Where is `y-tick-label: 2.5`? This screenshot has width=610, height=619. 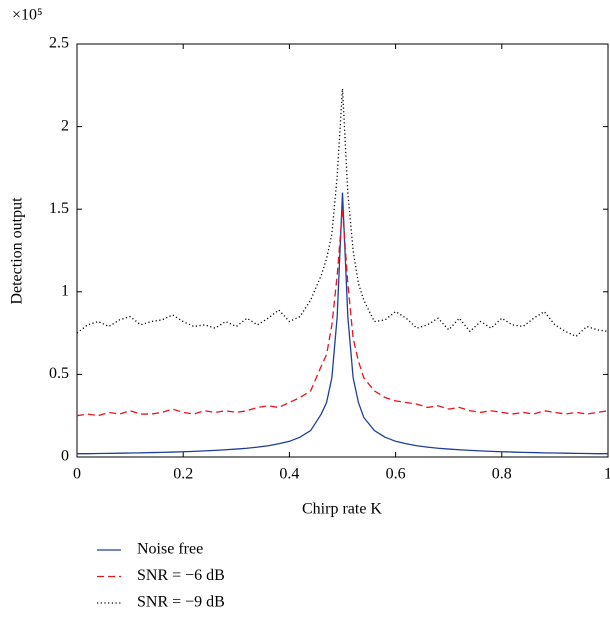 y-tick-label: 2.5 is located at coordinates (59, 43).